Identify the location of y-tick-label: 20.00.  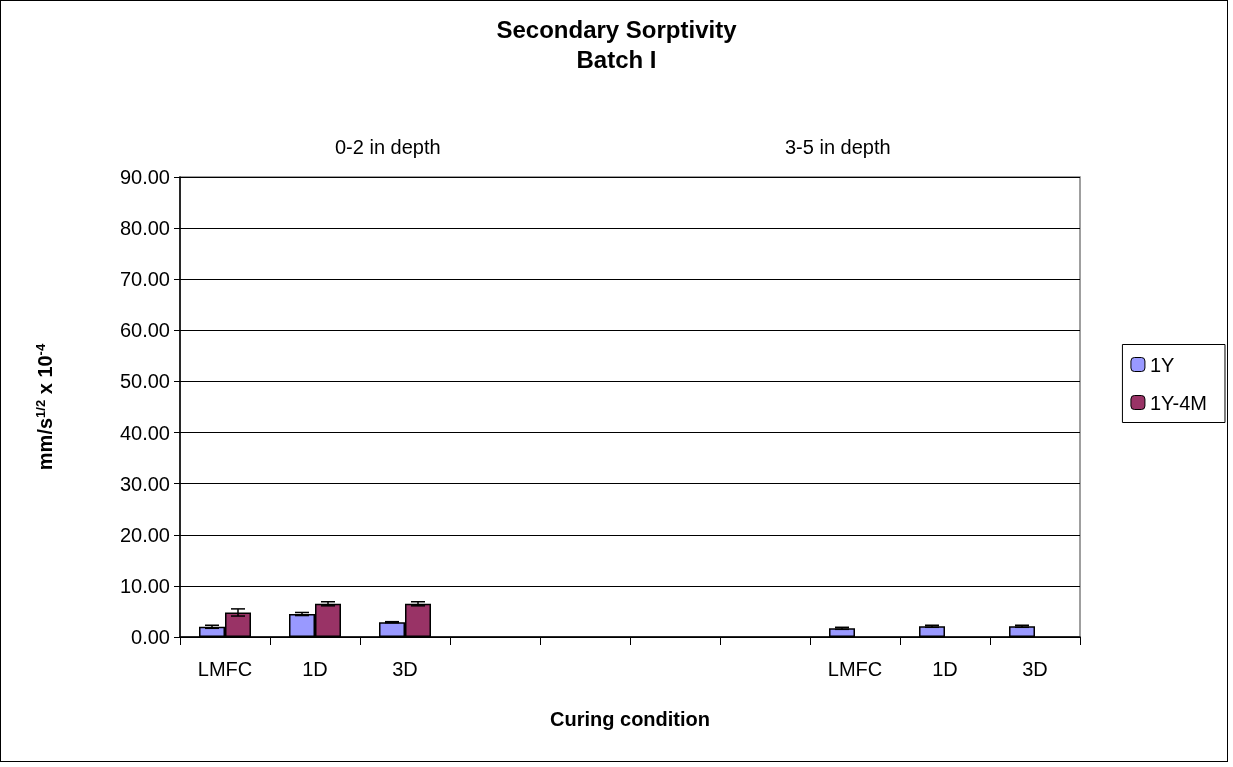
(144, 534).